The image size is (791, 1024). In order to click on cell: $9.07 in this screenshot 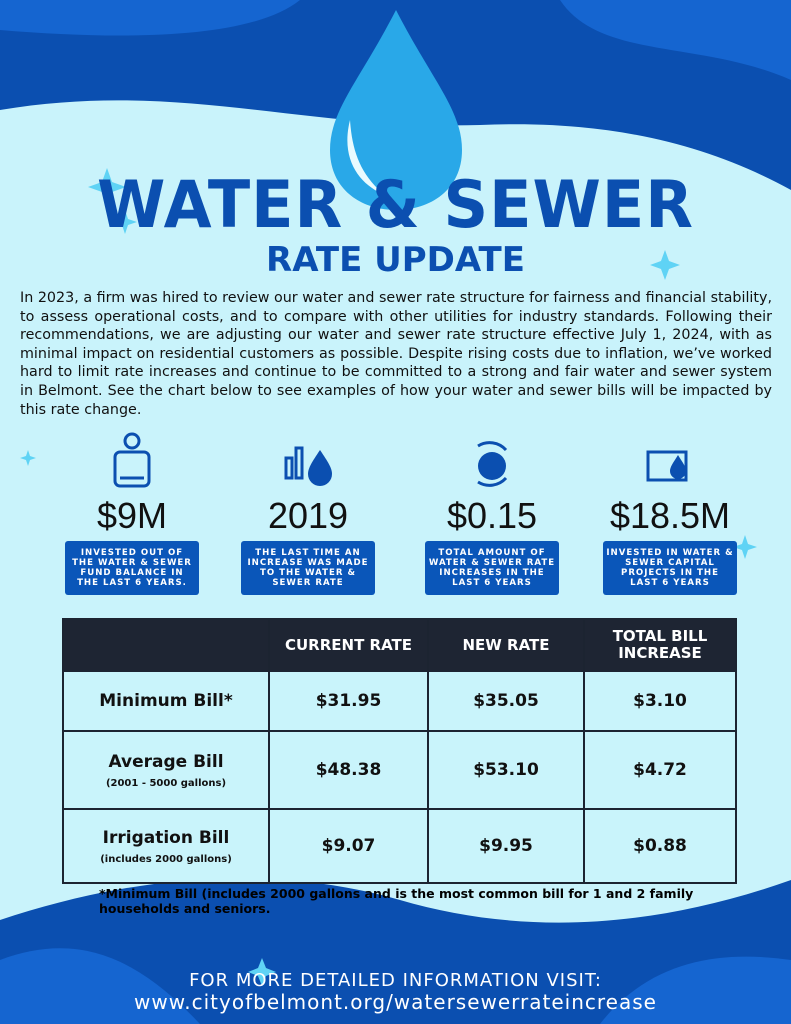, I will do `click(348, 846)`.